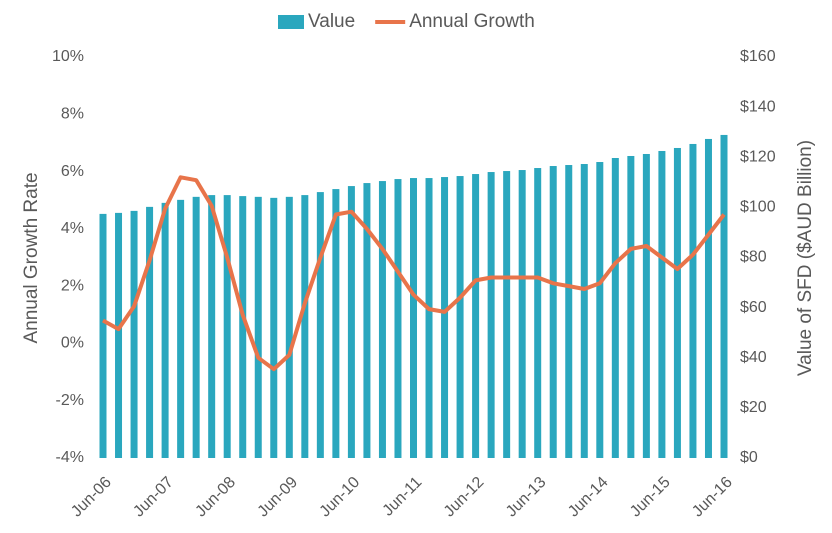 The image size is (832, 533). I want to click on x-tick-label: Jun-06, so click(91, 497).